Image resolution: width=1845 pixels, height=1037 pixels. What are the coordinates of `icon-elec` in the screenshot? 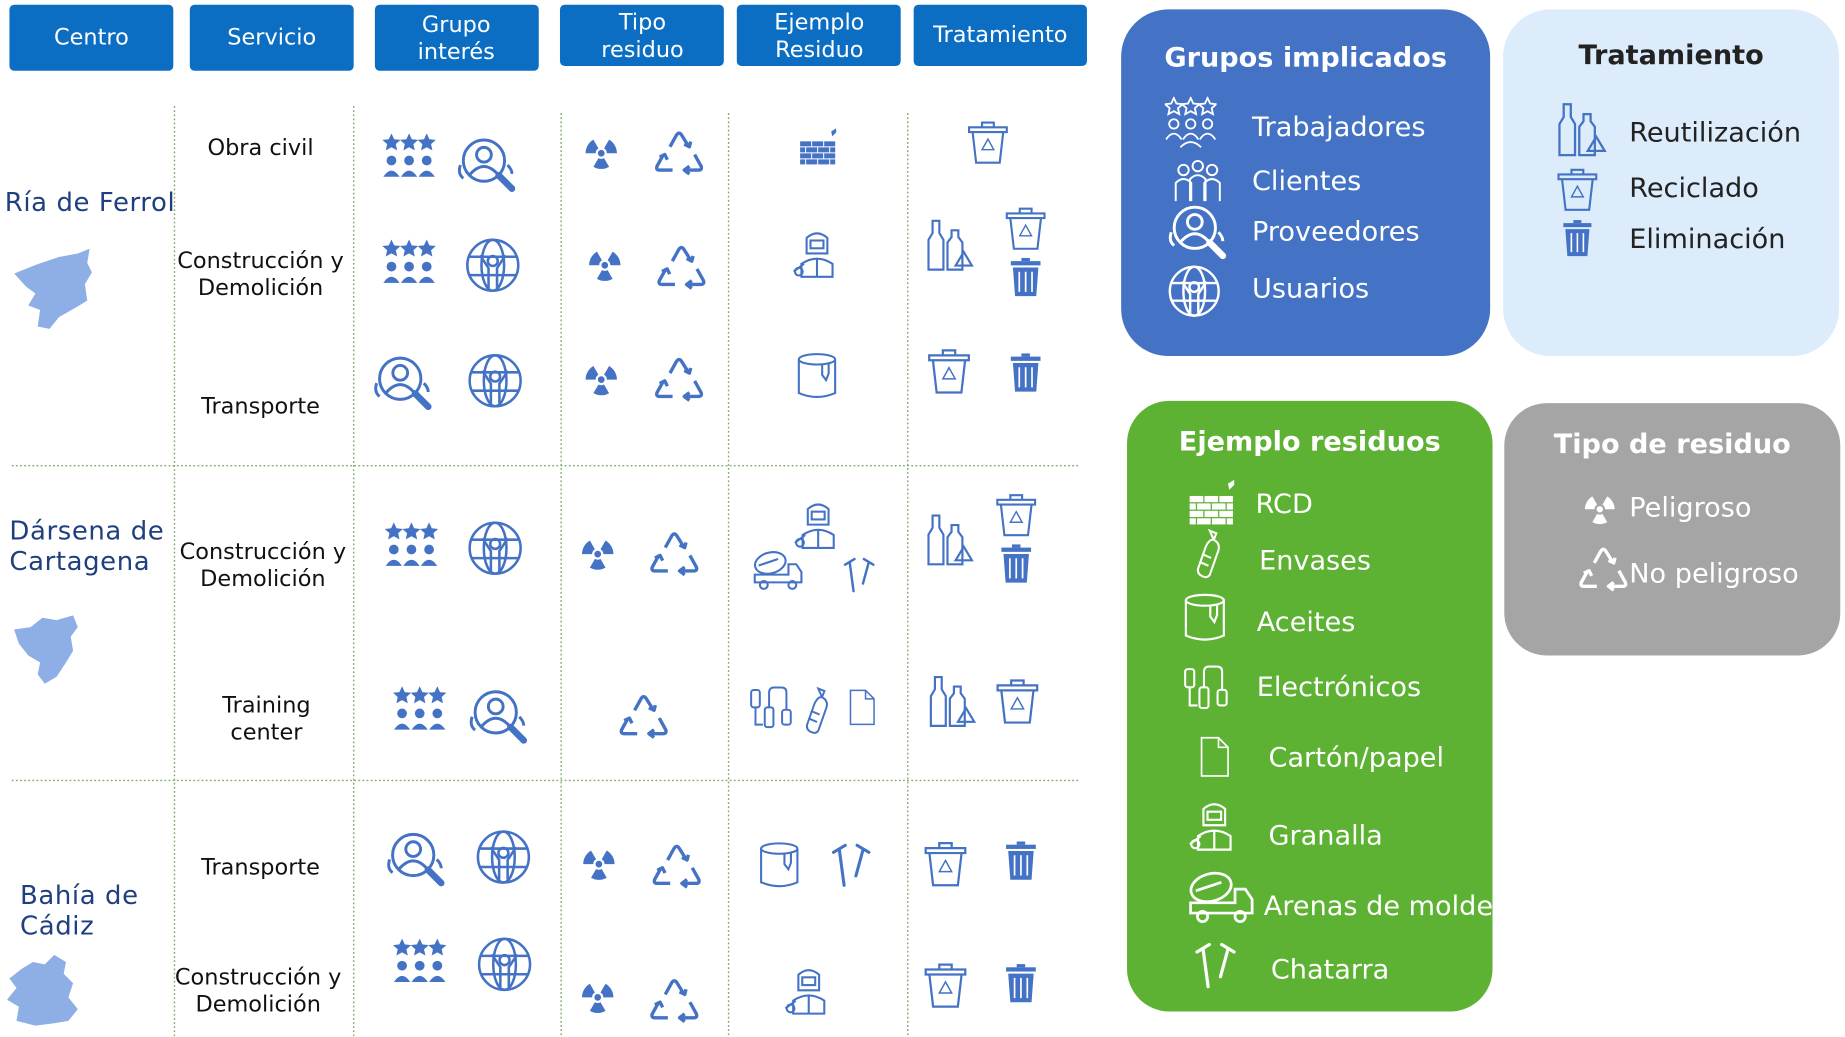 It's located at (771, 707).